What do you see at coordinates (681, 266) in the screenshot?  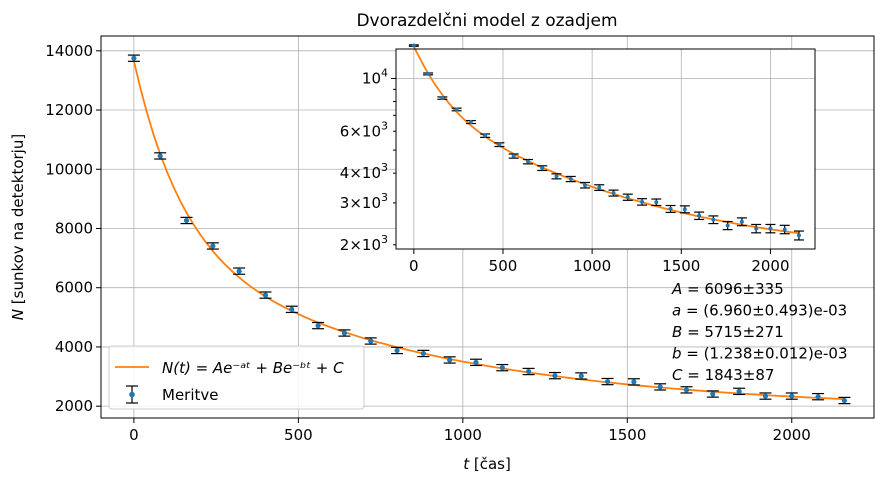 I see `inset-x-tick-label: 1500` at bounding box center [681, 266].